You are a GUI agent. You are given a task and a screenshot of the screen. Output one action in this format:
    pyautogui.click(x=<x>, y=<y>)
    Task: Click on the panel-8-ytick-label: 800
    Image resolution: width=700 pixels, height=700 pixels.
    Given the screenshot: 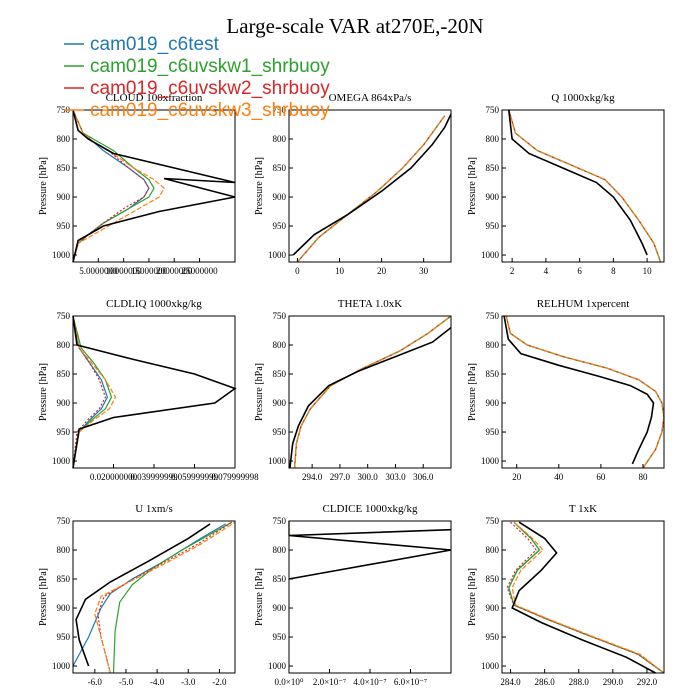 What is the action you would take?
    pyautogui.click(x=280, y=550)
    